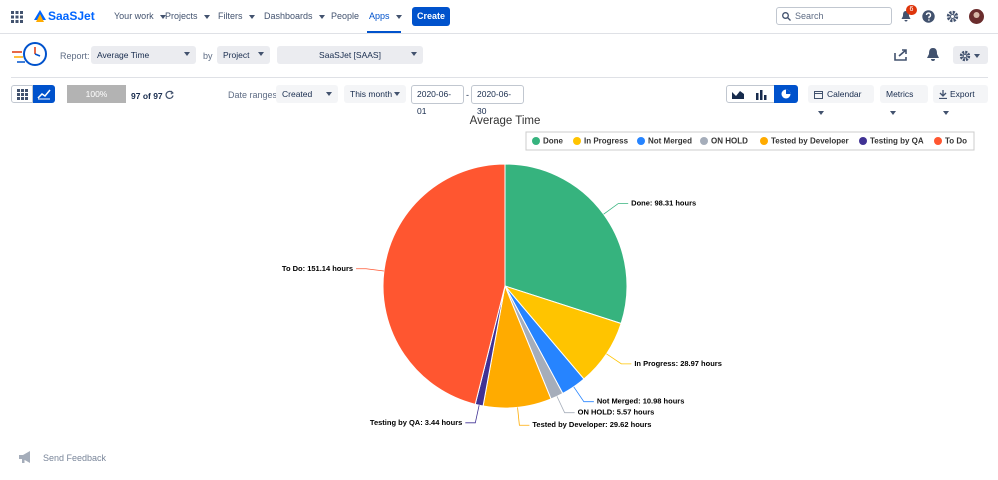  Describe the element at coordinates (900, 94) in the screenshot. I see `metrics-label: Metrics` at that location.